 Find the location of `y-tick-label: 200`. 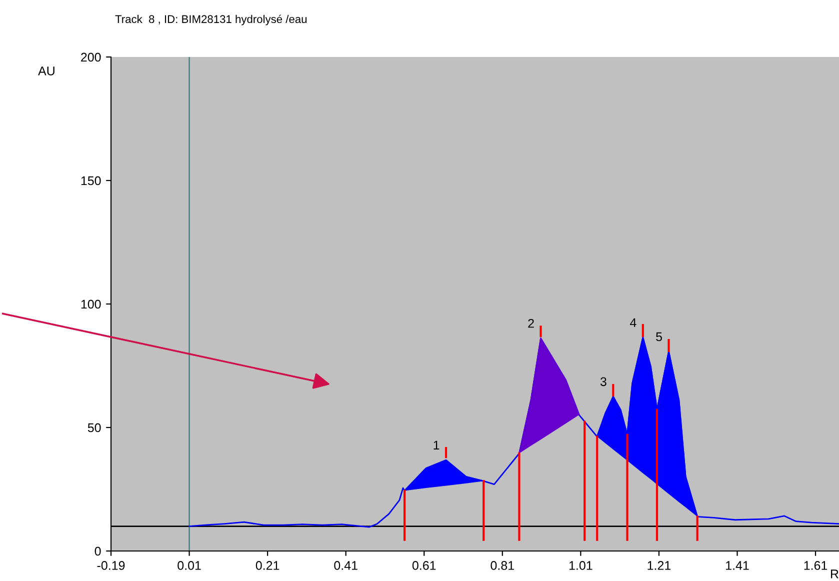

y-tick-label: 200 is located at coordinates (91, 57).